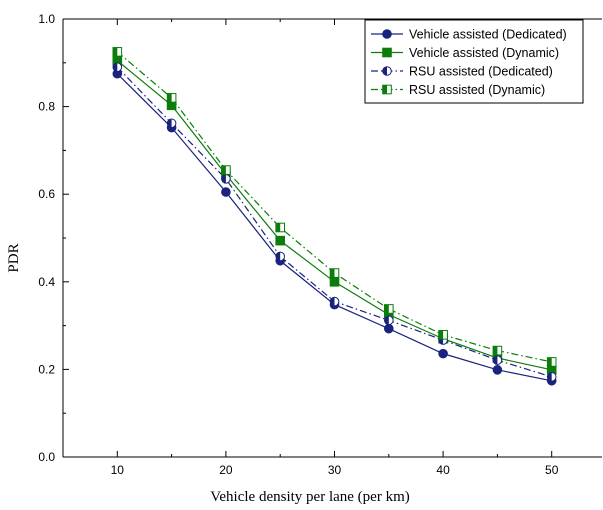  Describe the element at coordinates (14, 257) in the screenshot. I see `y-axis-title: PDR` at that location.